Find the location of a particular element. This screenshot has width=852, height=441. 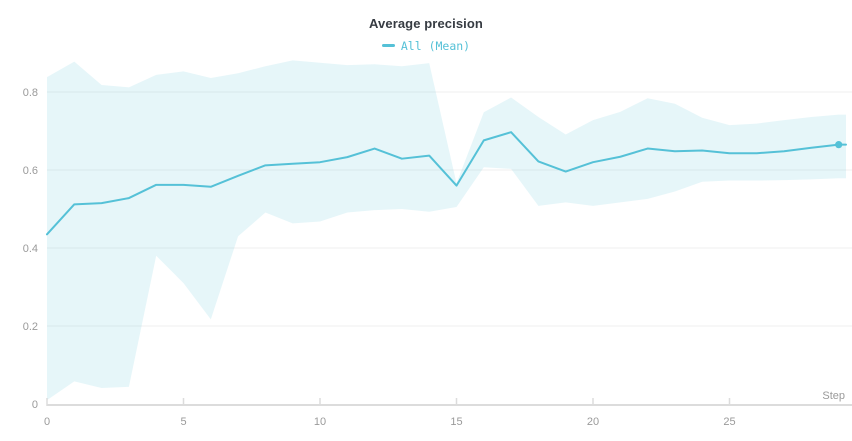

svg-text: 5 is located at coordinates (183, 422).